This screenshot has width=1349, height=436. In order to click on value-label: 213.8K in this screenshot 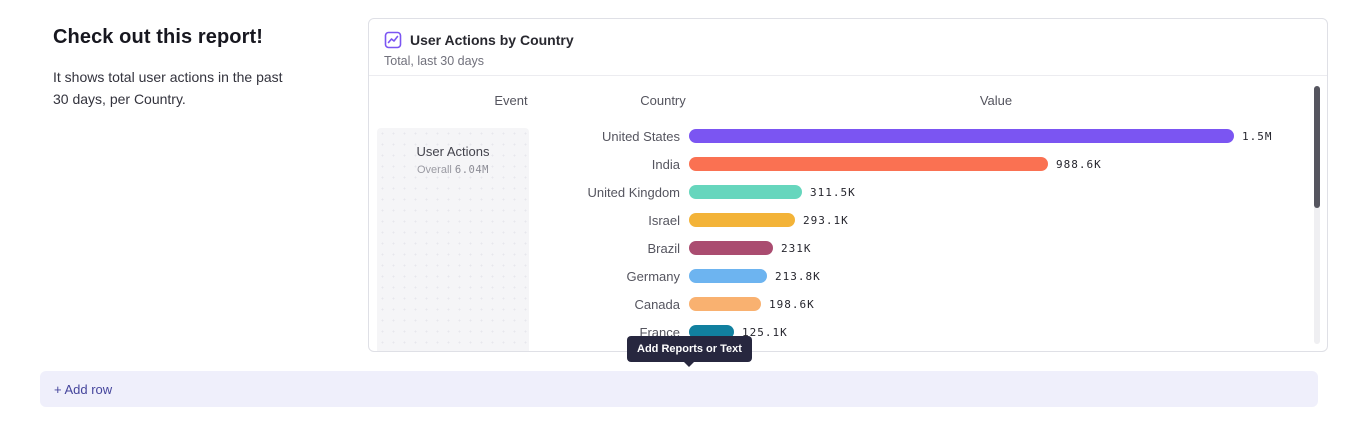, I will do `click(798, 276)`.